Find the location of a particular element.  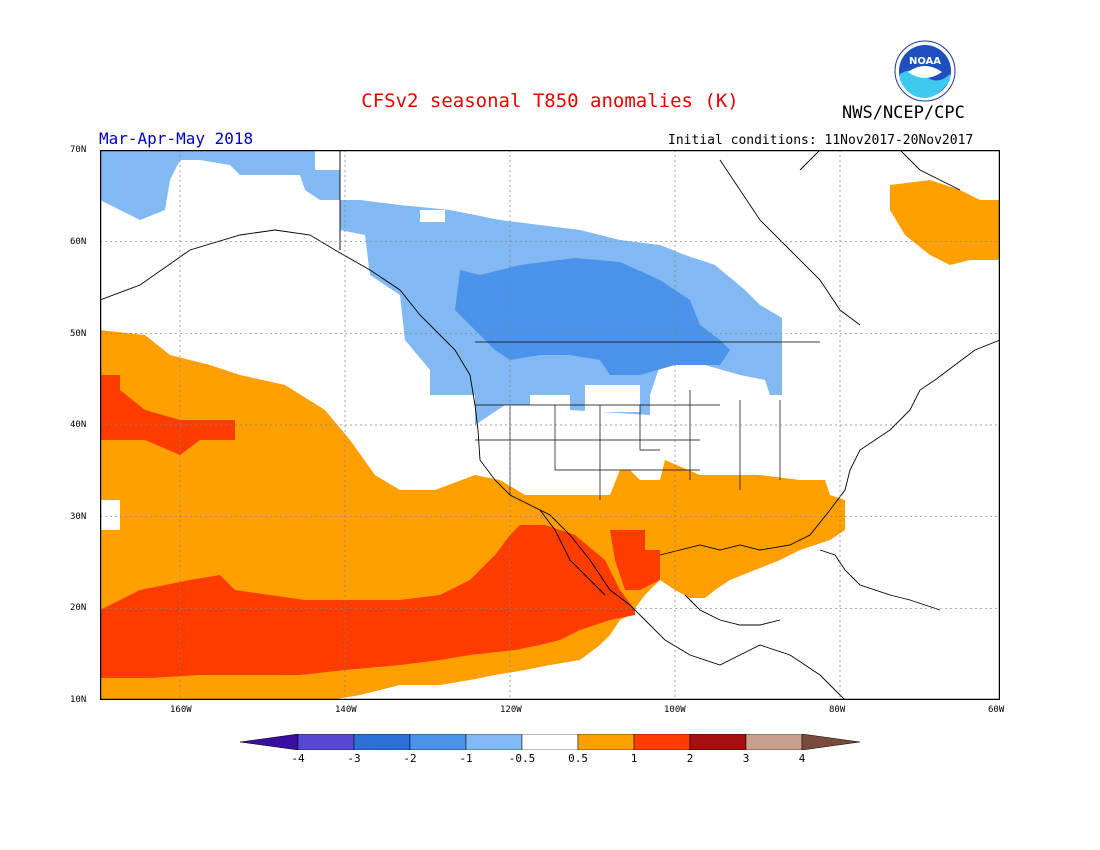

lat-label: 20N is located at coordinates (78, 608).